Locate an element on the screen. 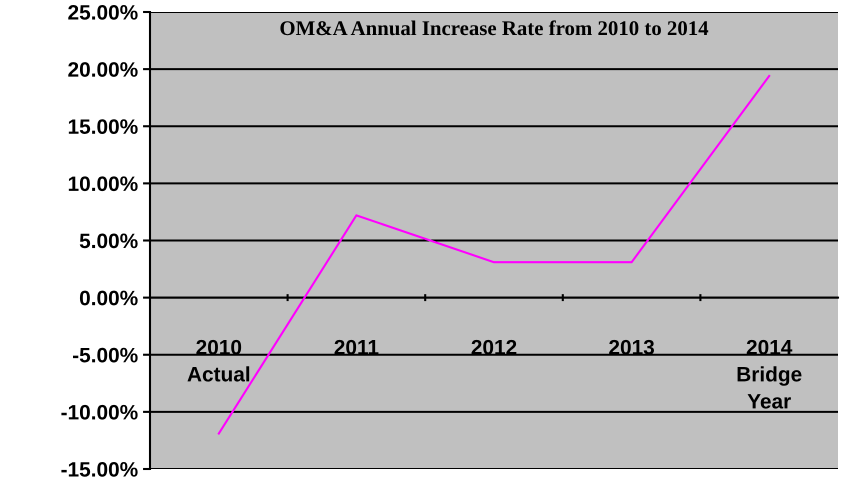  y-tick-label: -5.00% is located at coordinates (105, 355).